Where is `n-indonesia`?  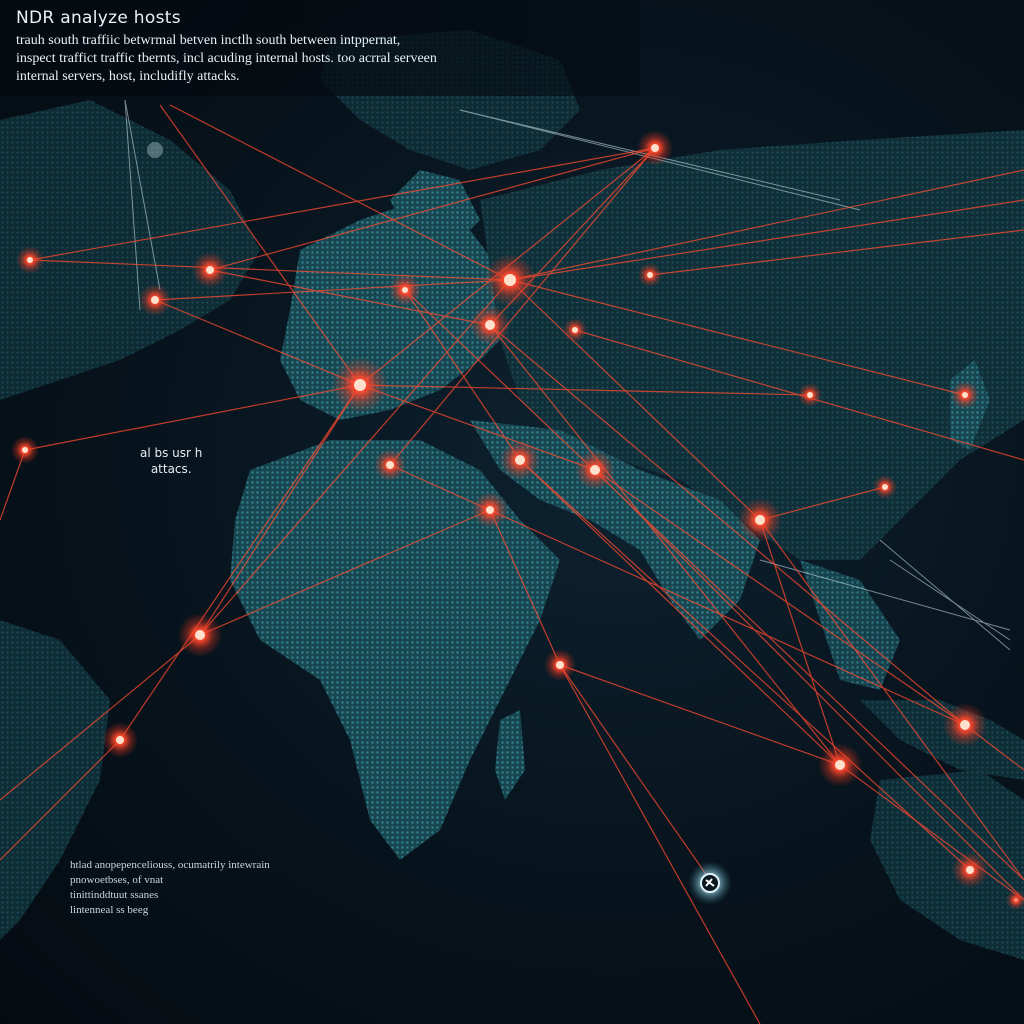
n-indonesia is located at coordinates (965, 725).